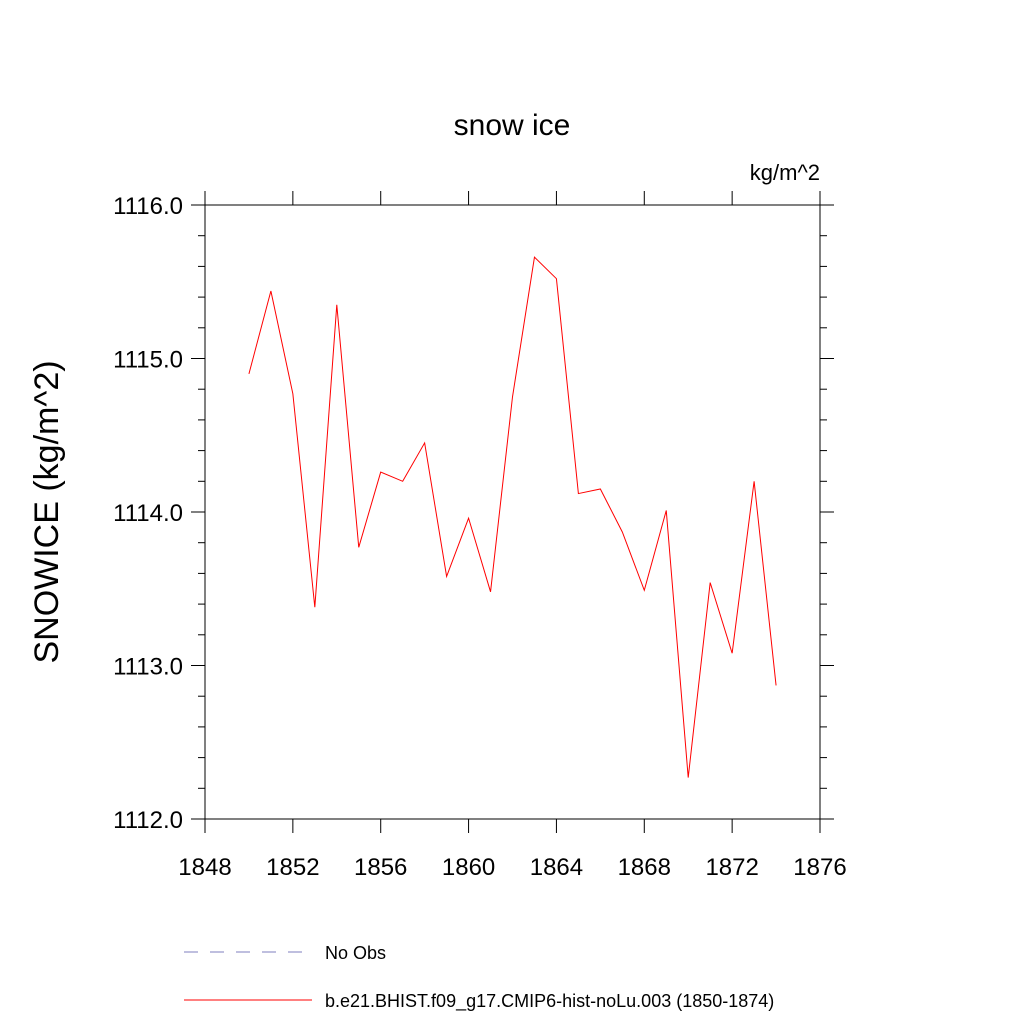  I want to click on x-tick-label: 1856, so click(380, 867).